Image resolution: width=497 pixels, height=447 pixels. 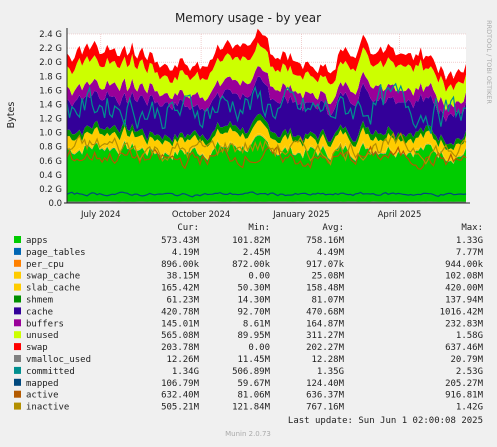 What do you see at coordinates (188, 228) in the screenshot?
I see `legend-header: Cur:` at bounding box center [188, 228].